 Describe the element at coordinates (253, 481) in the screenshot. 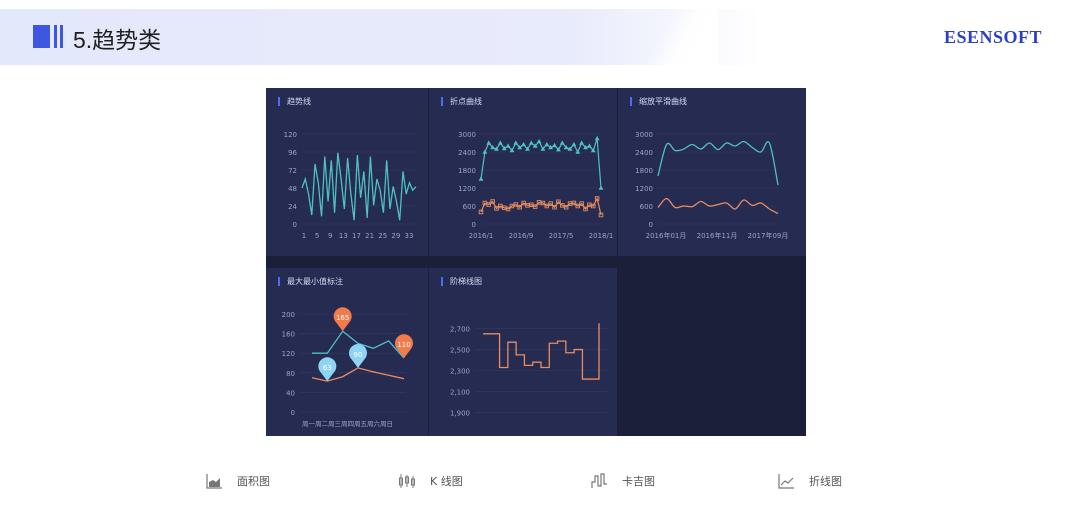

I see `chart-type-label: 面积图` at that location.